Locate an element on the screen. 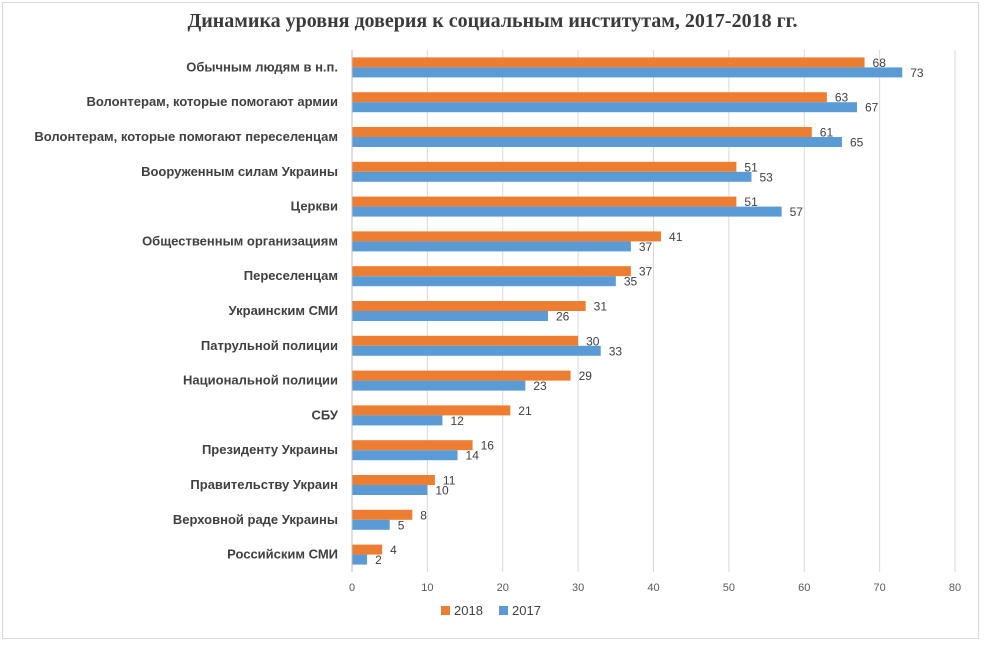 The image size is (985, 645). data-label-2017: 37 is located at coordinates (646, 247).